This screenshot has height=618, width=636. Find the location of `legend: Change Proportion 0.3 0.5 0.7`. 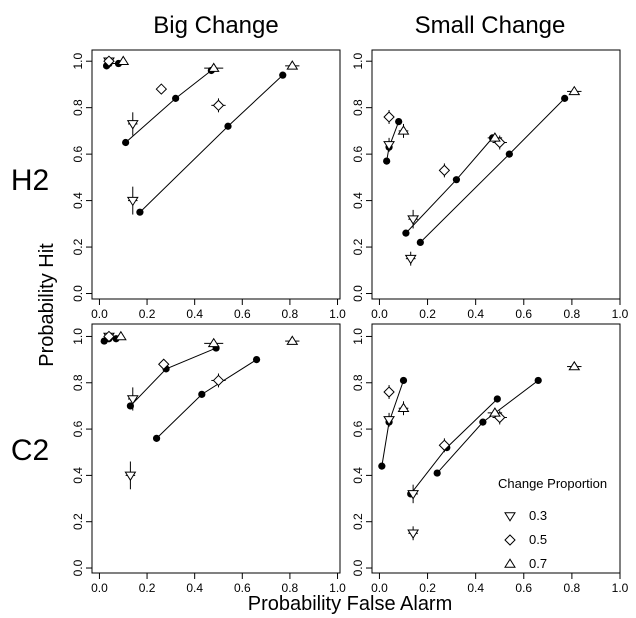

legend: Change Proportion 0.3 0.5 0.7 is located at coordinates (552, 523).